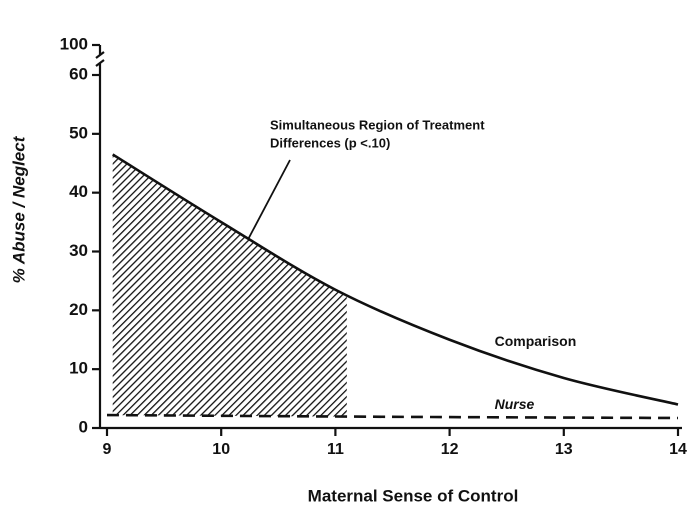 The height and width of the screenshot is (517, 687). What do you see at coordinates (78, 73) in the screenshot?
I see `y-tick-label: 60` at bounding box center [78, 73].